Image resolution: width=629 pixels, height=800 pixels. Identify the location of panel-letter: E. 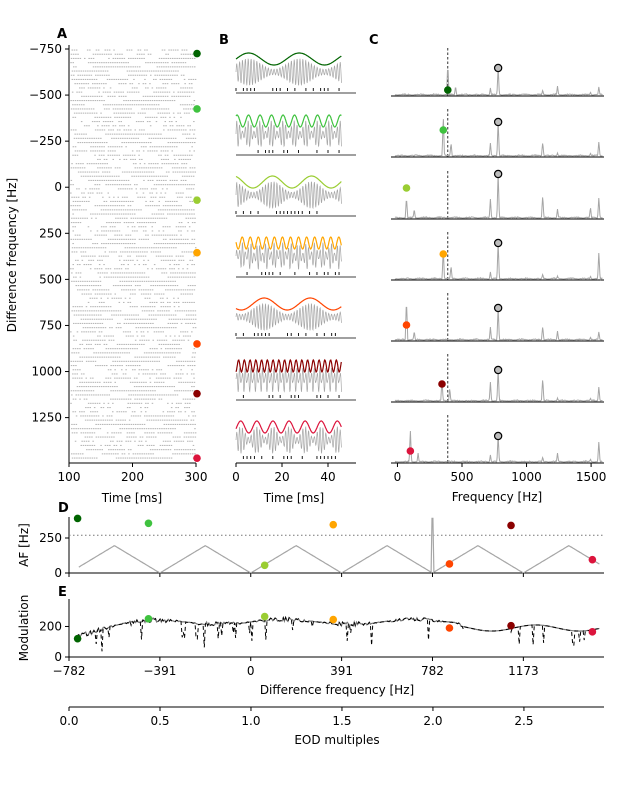
(62, 592).